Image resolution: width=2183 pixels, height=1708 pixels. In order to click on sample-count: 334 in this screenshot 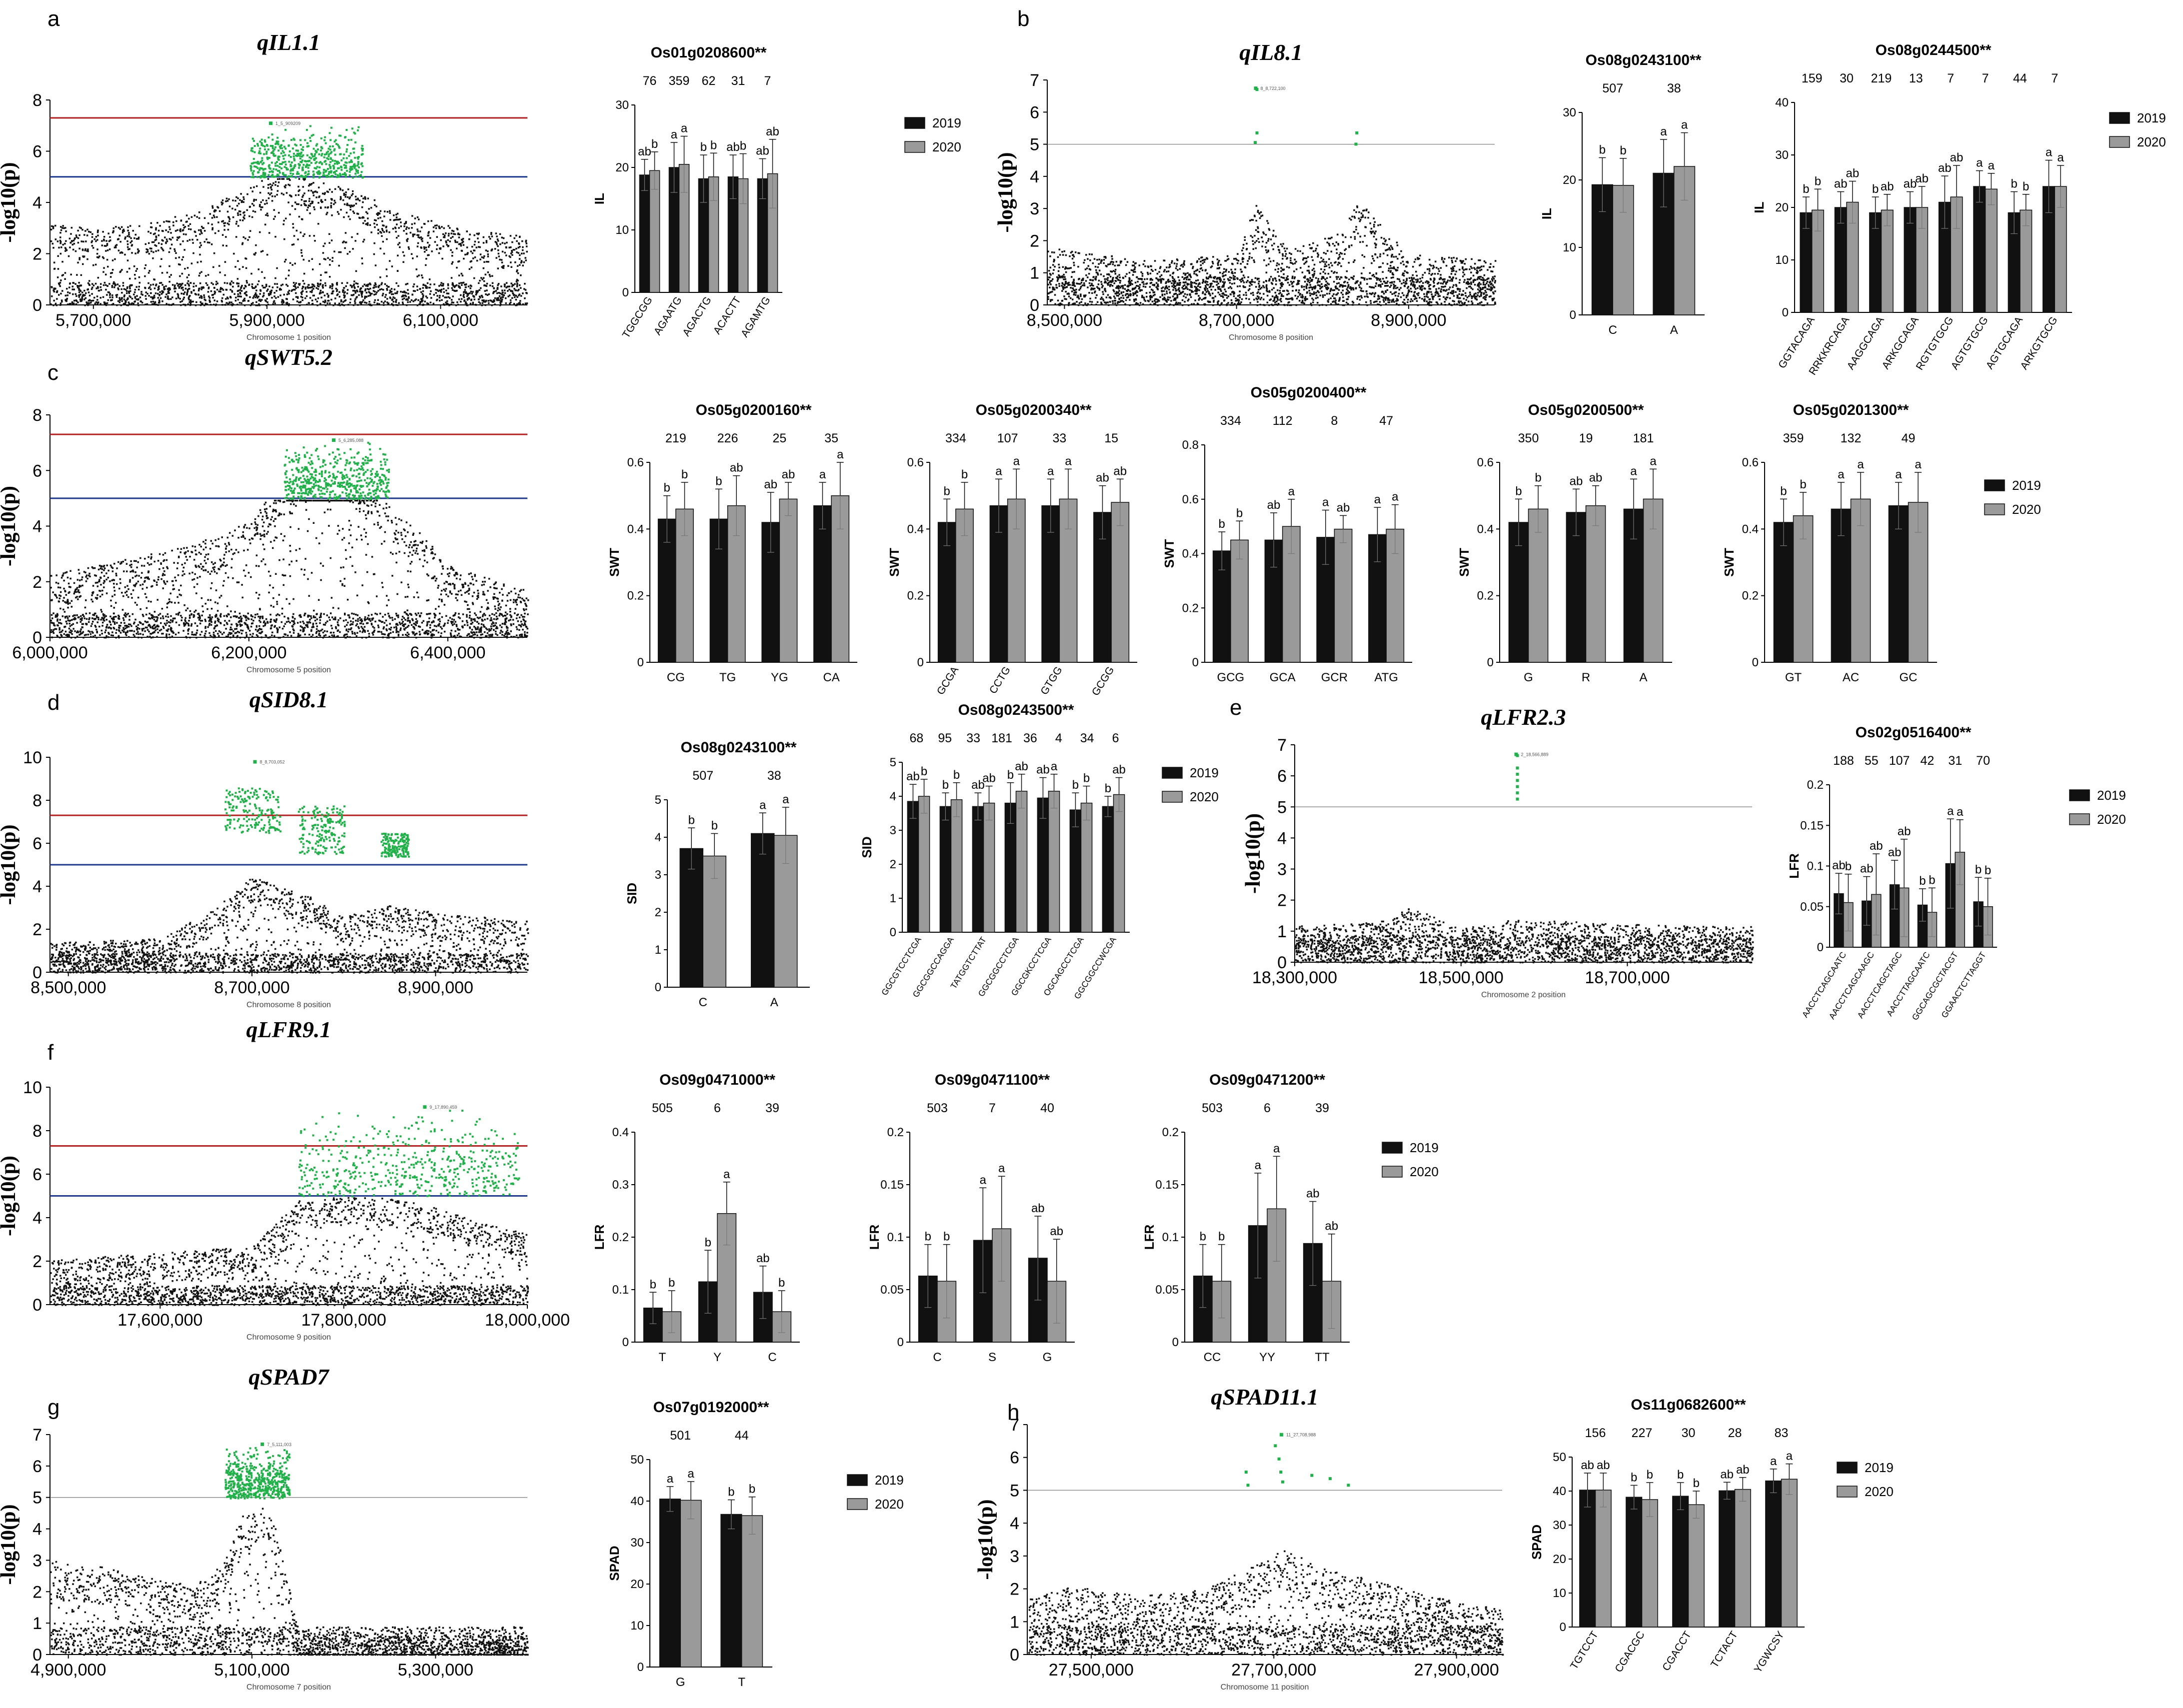, I will do `click(956, 438)`.